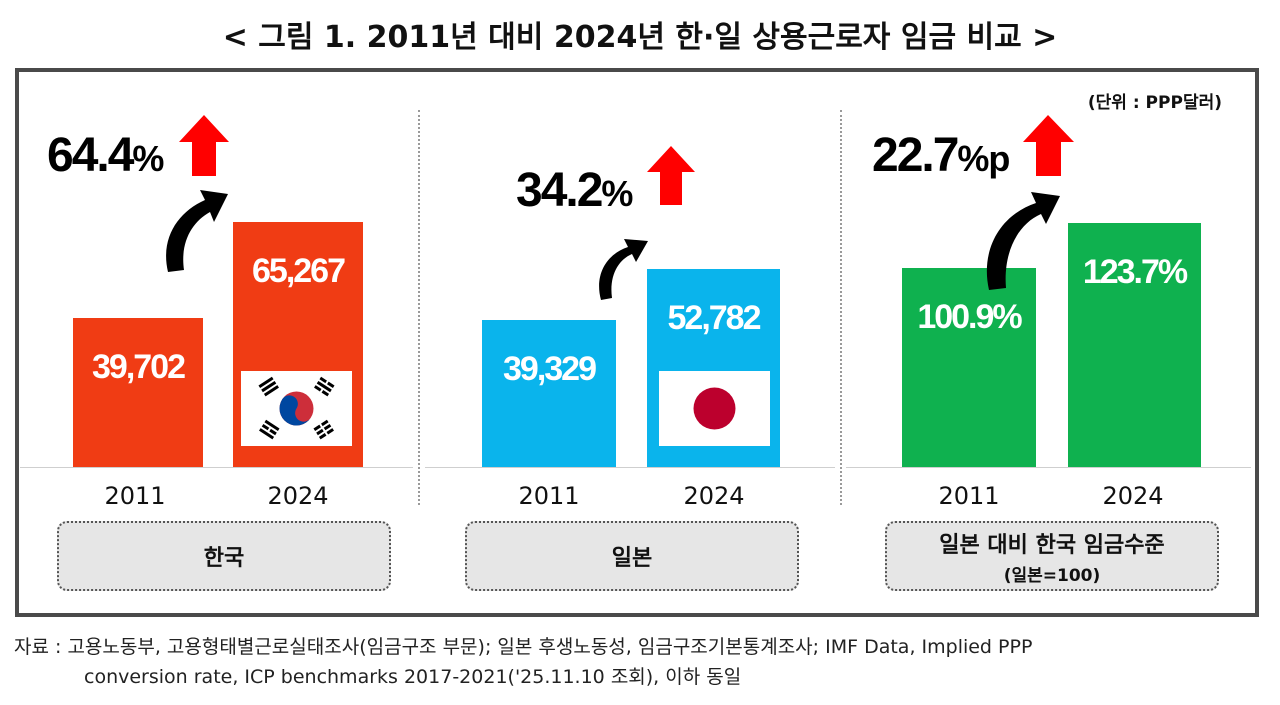 Image resolution: width=1280 pixels, height=705 pixels. Describe the element at coordinates (640, 37) in the screenshot. I see `page-title: < 그림 1. 2011년 대비 2024년 한·일 상용근로자 임금 비교 >` at that location.